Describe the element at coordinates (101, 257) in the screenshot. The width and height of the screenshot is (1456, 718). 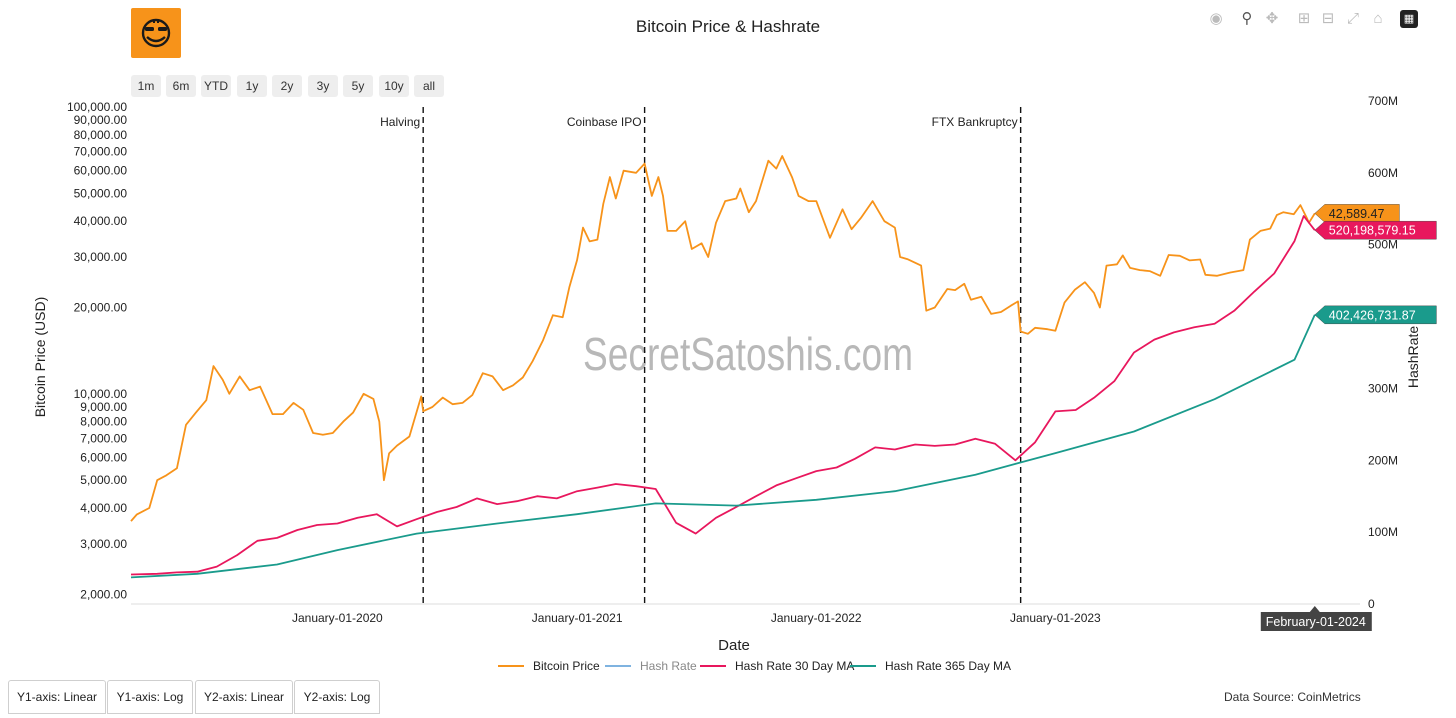
I see `y-tick-label: 30,000.00` at that location.